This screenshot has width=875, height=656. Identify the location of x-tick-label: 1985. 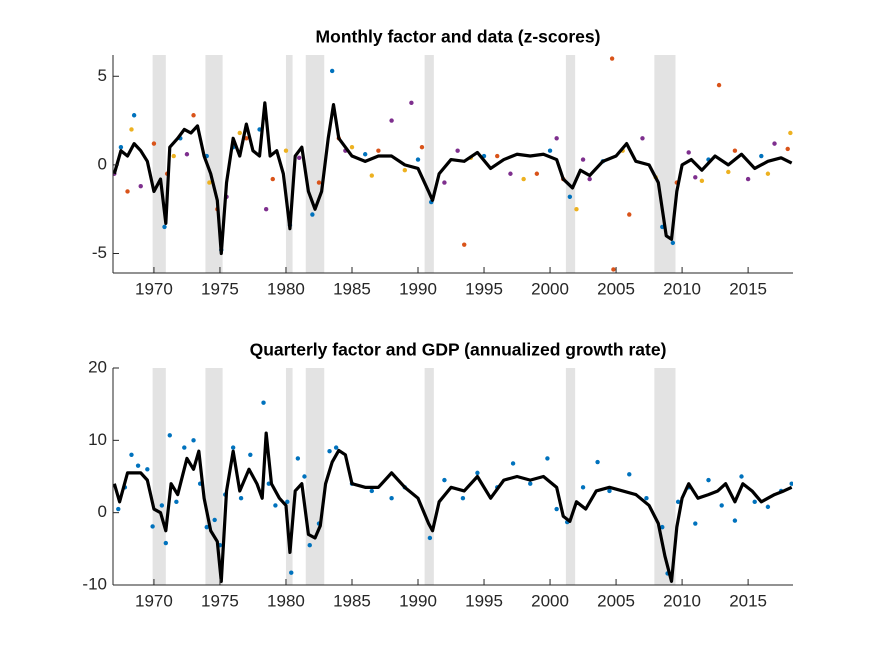
(352, 600).